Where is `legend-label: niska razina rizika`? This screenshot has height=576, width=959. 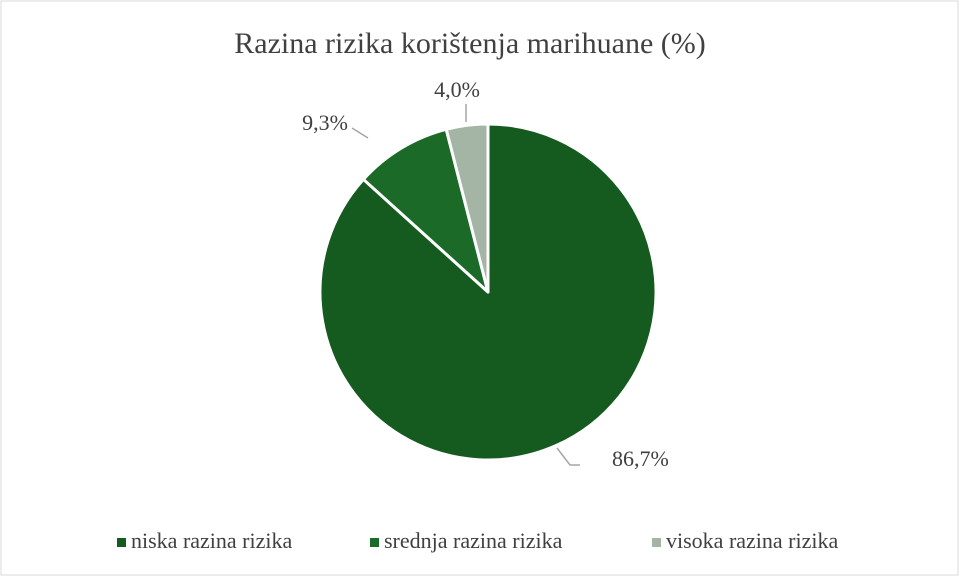
legend-label: niska razina rizika is located at coordinates (211, 540).